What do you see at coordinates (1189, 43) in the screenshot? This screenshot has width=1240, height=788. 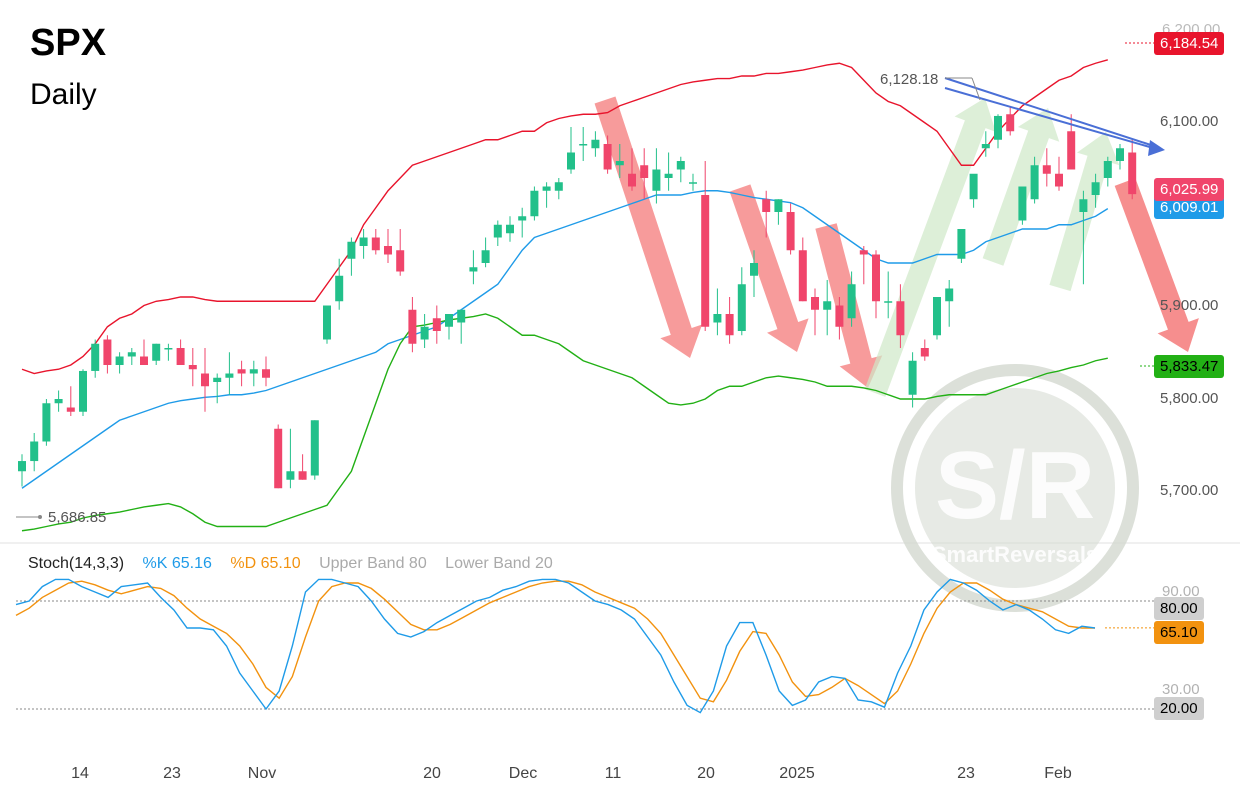 I see `upper-band-price-tag: 6,184.54` at bounding box center [1189, 43].